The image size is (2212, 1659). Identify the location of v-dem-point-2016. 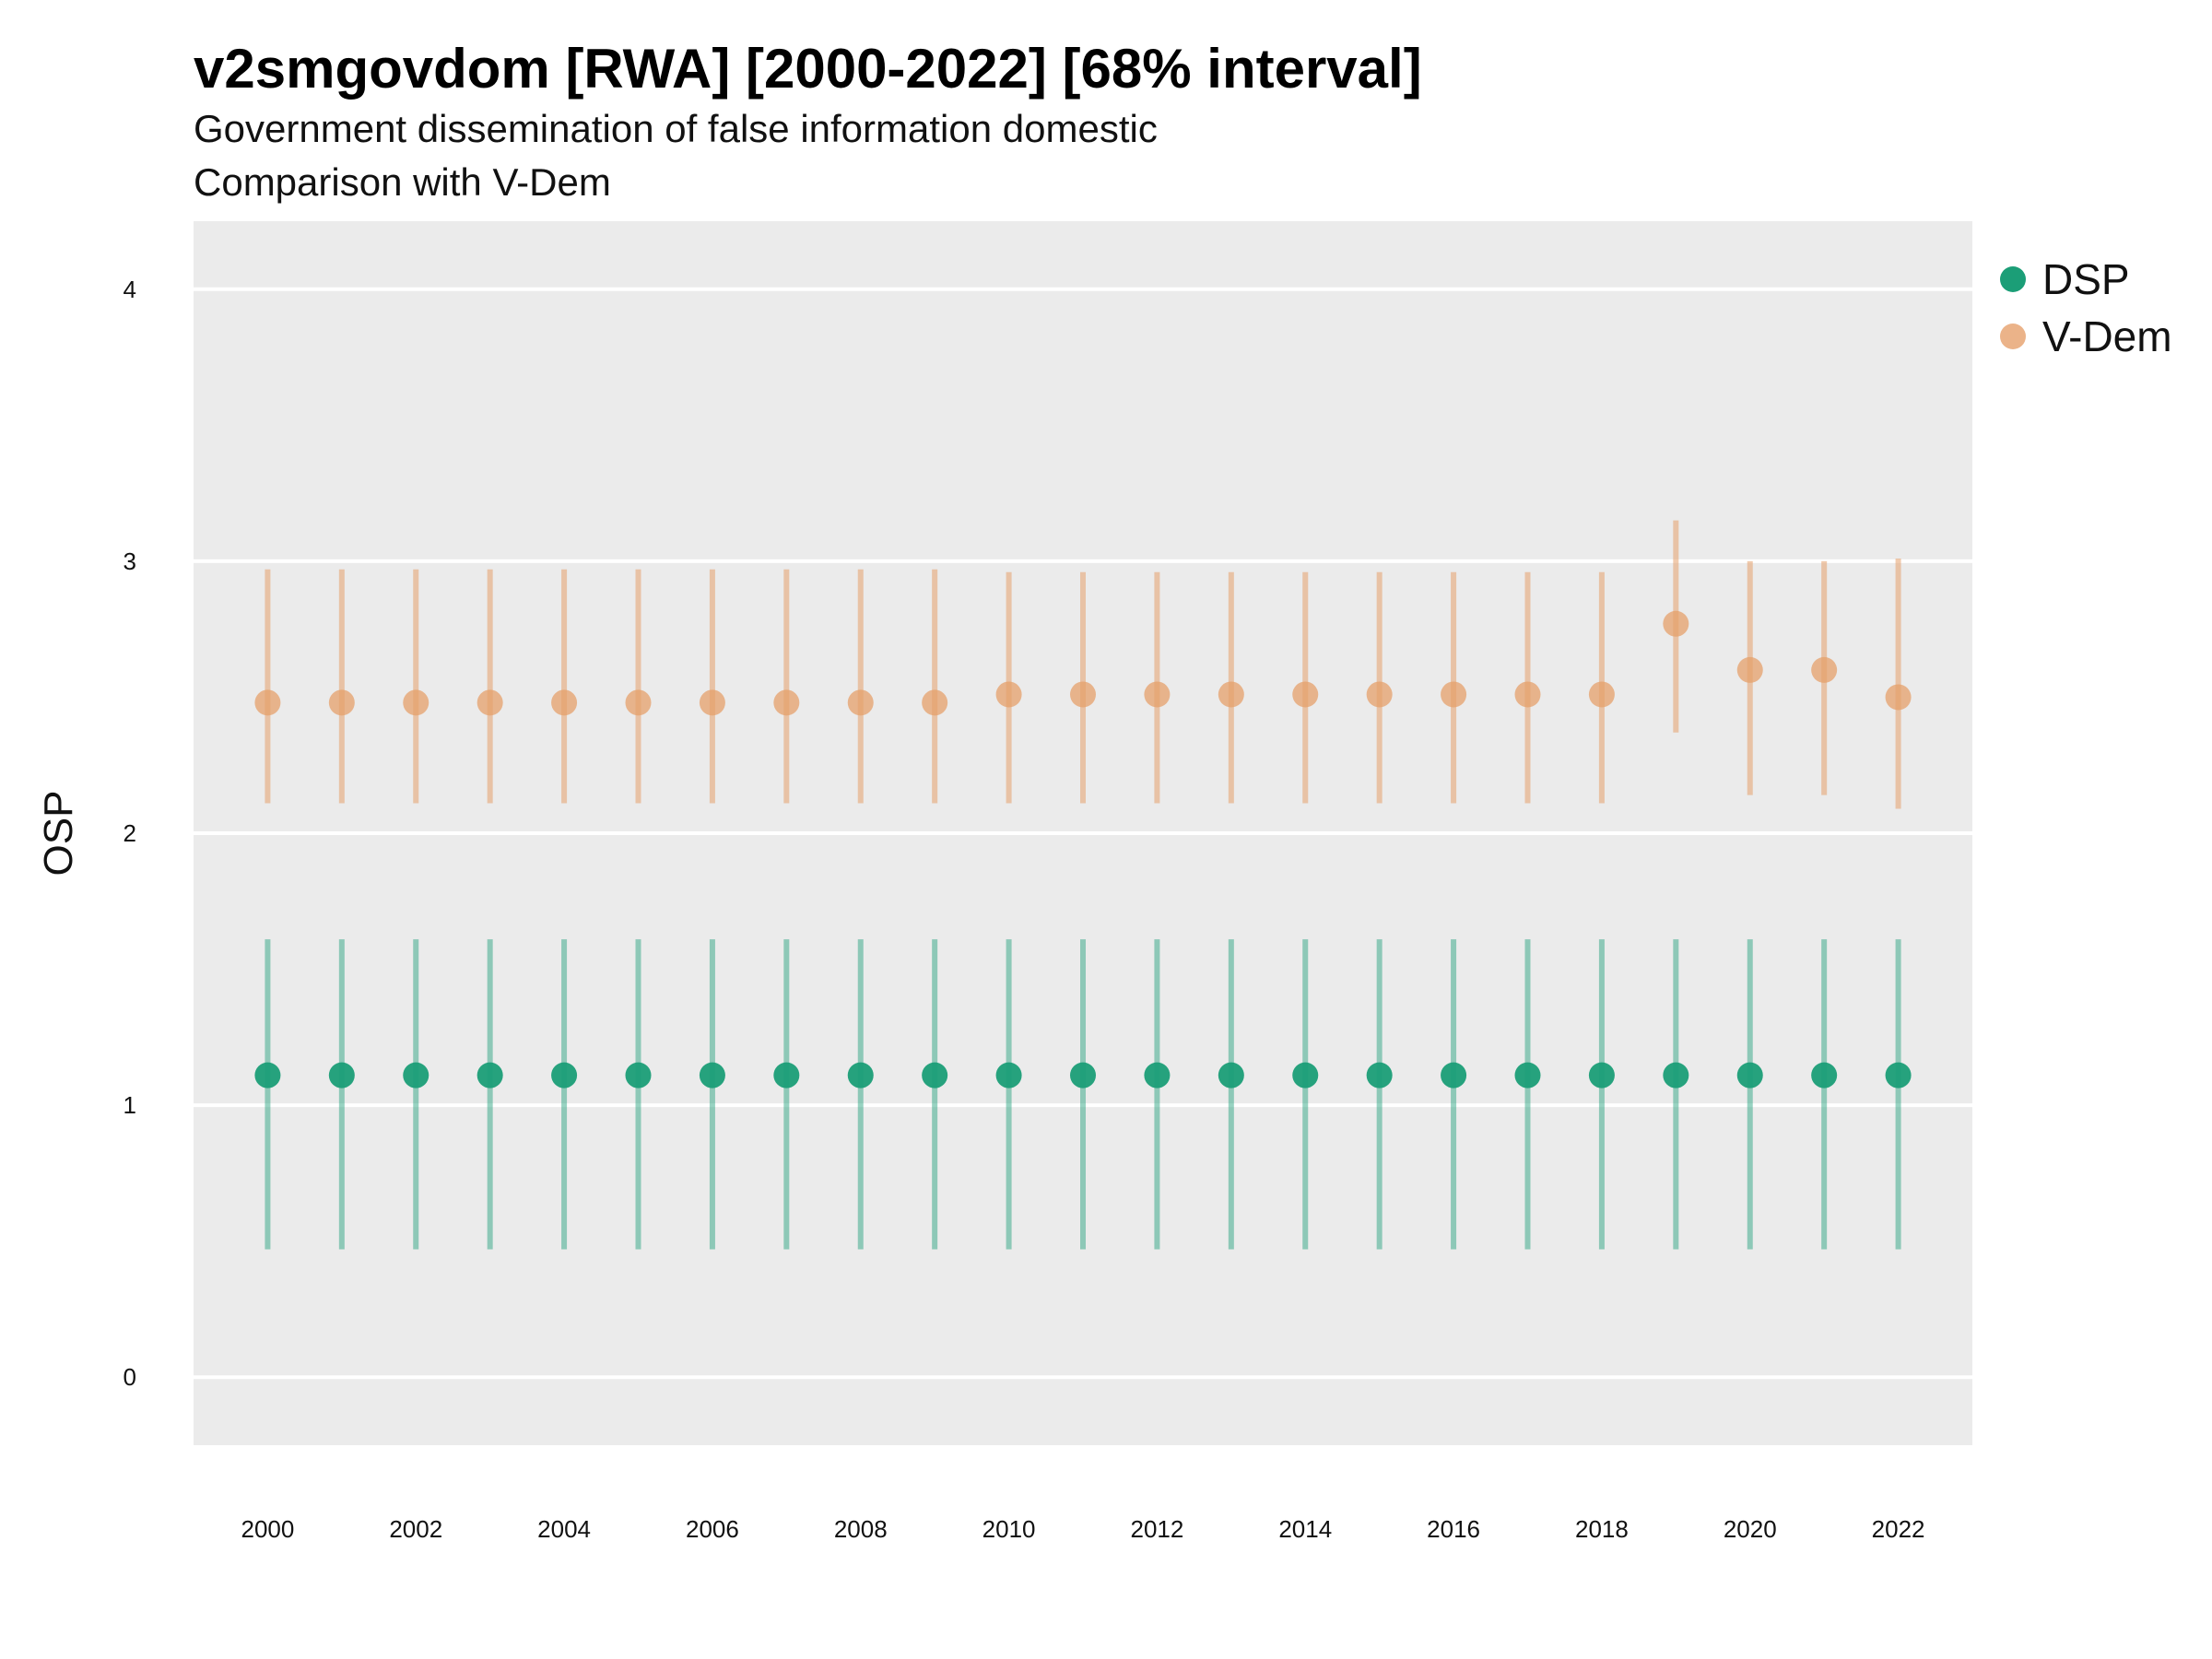
(1454, 694).